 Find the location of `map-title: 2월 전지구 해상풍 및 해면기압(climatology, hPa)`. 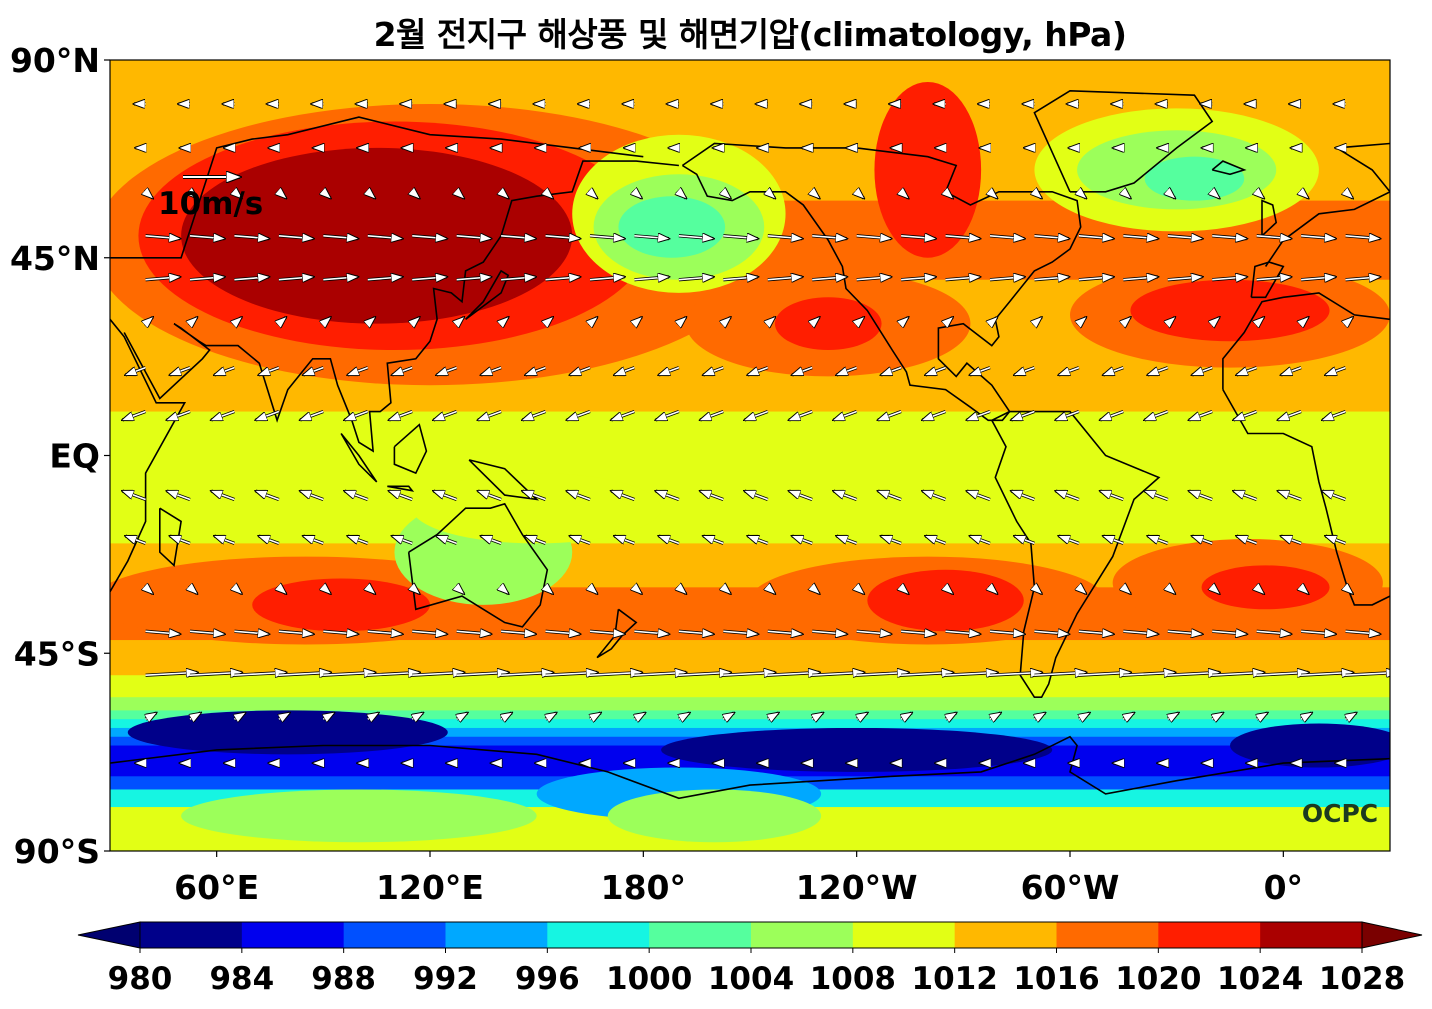

map-title: 2월 전지구 해상풍 및 해면기압(climatology, hPa) is located at coordinates (750, 34).